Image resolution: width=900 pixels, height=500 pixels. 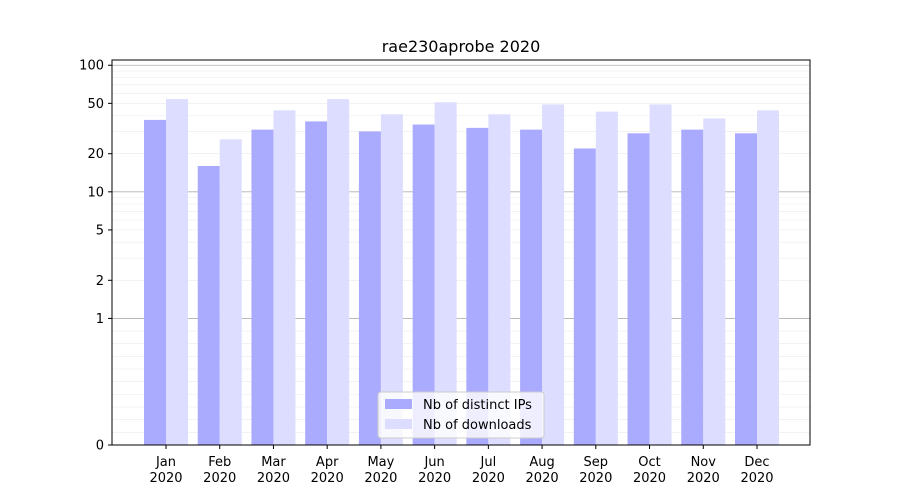 What do you see at coordinates (95, 192) in the screenshot?
I see `y-tick-label: 10` at bounding box center [95, 192].